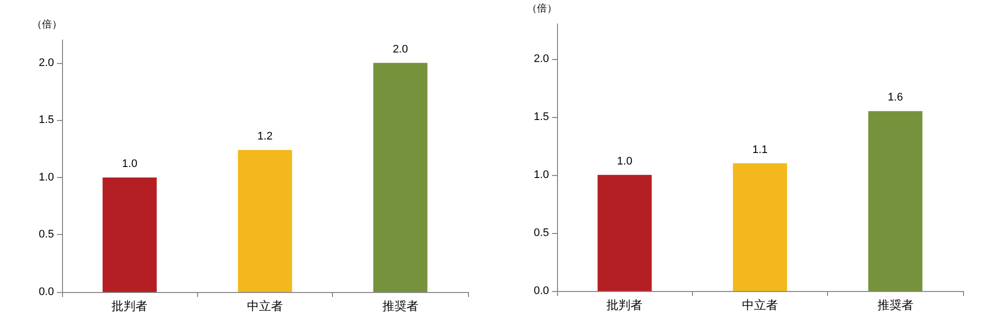  I want to click on data-label: 1.2, so click(265, 136).